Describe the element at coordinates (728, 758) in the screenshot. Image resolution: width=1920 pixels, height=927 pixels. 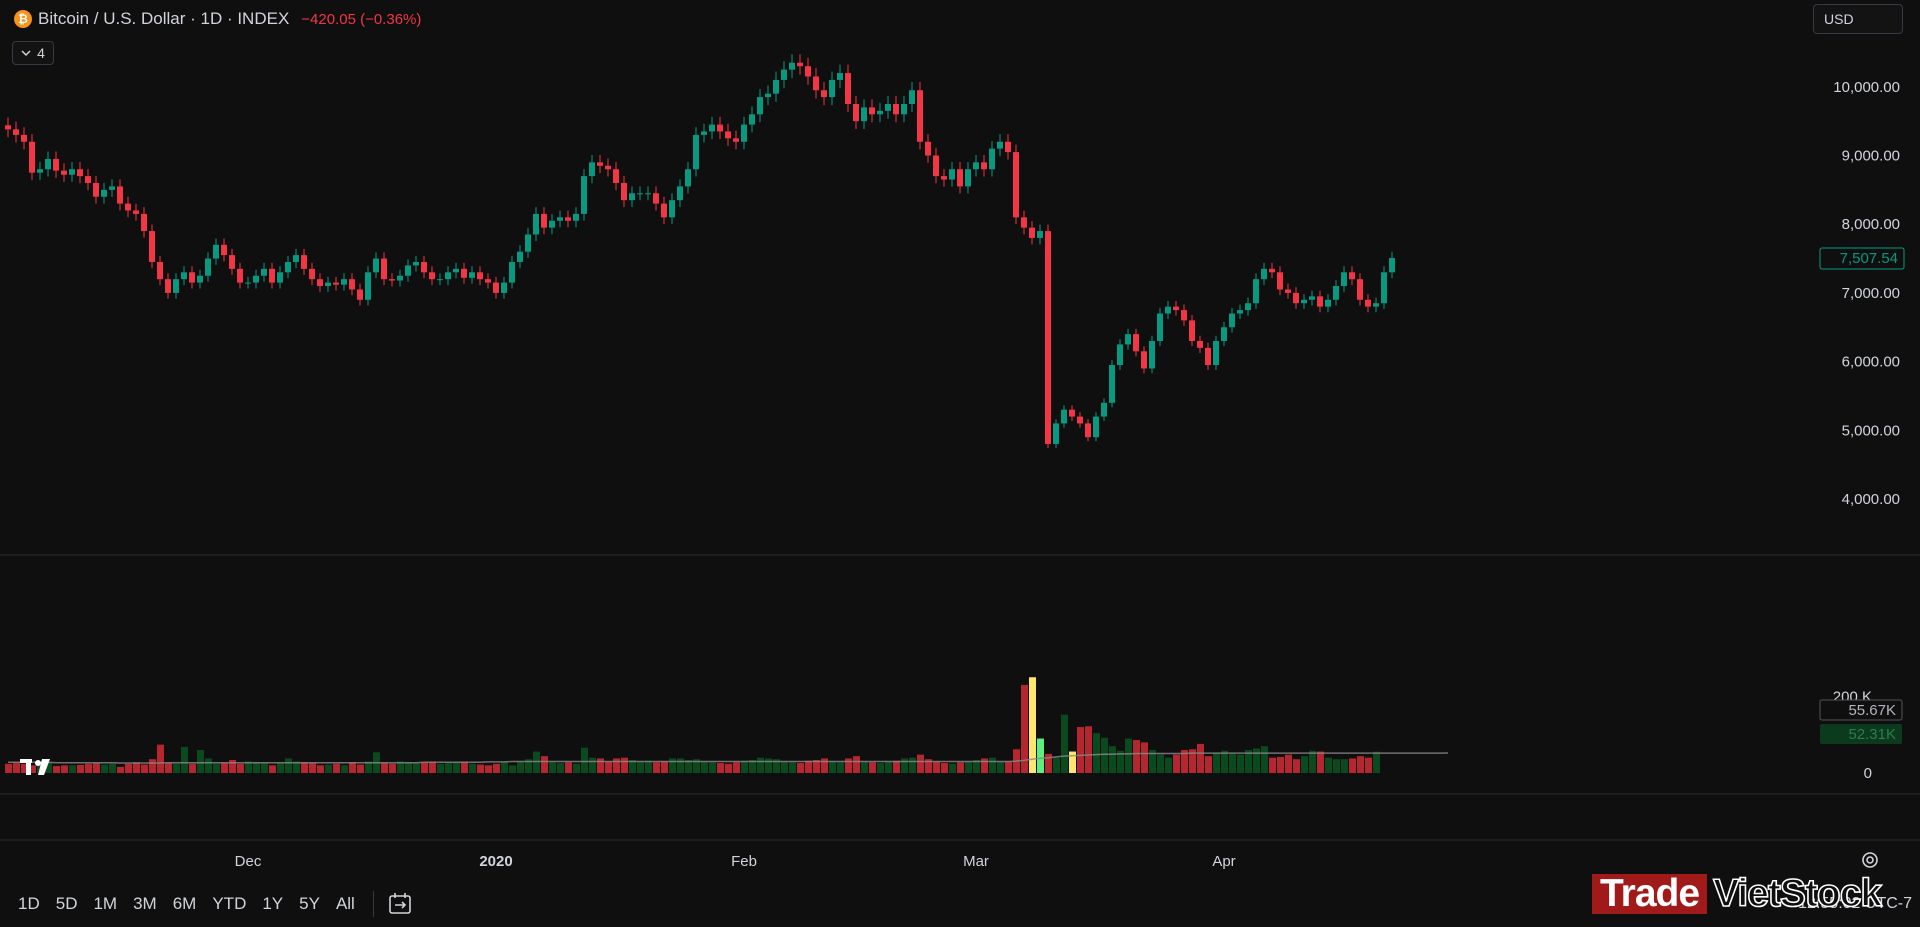
I see `volume-ma-line` at that location.